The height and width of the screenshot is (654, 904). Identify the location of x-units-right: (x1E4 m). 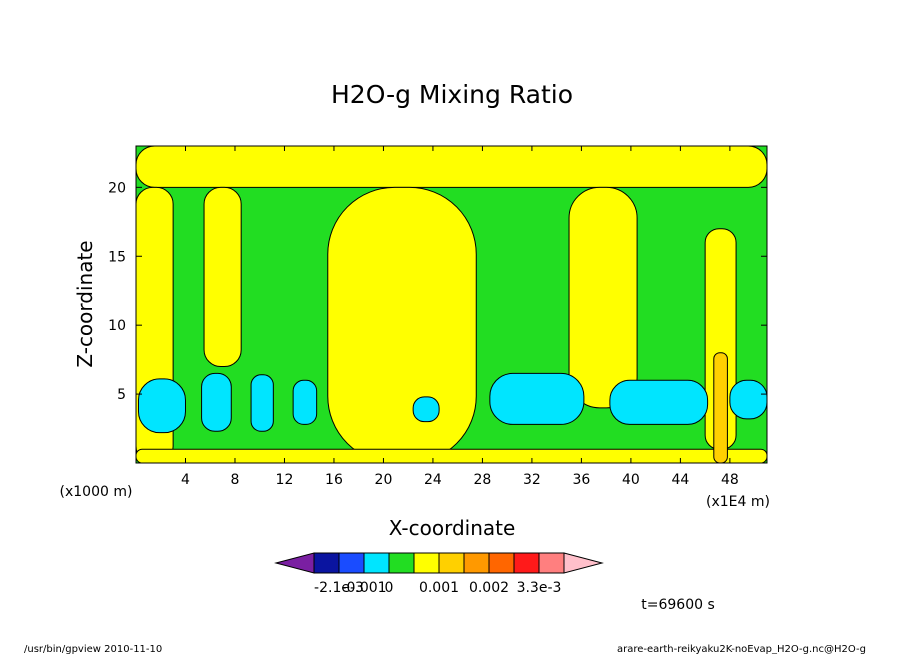
(738, 502).